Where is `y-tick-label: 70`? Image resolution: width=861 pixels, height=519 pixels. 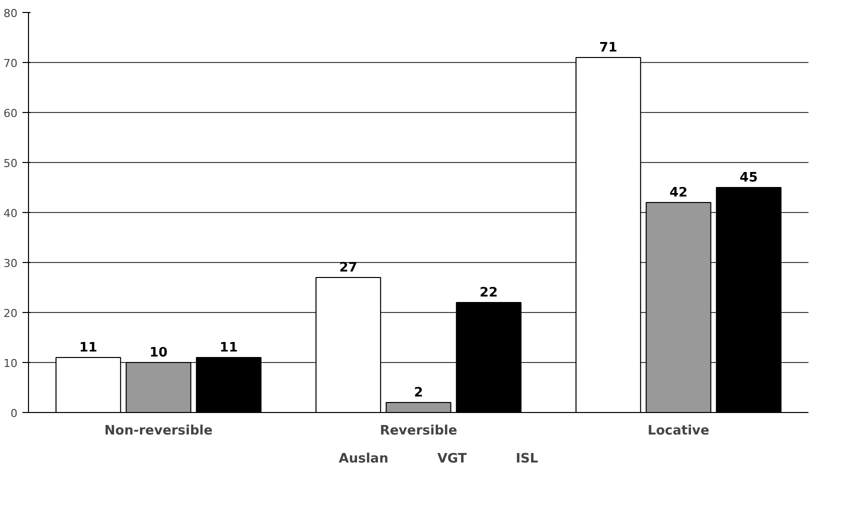
y-tick-label: 70 is located at coordinates (11, 63).